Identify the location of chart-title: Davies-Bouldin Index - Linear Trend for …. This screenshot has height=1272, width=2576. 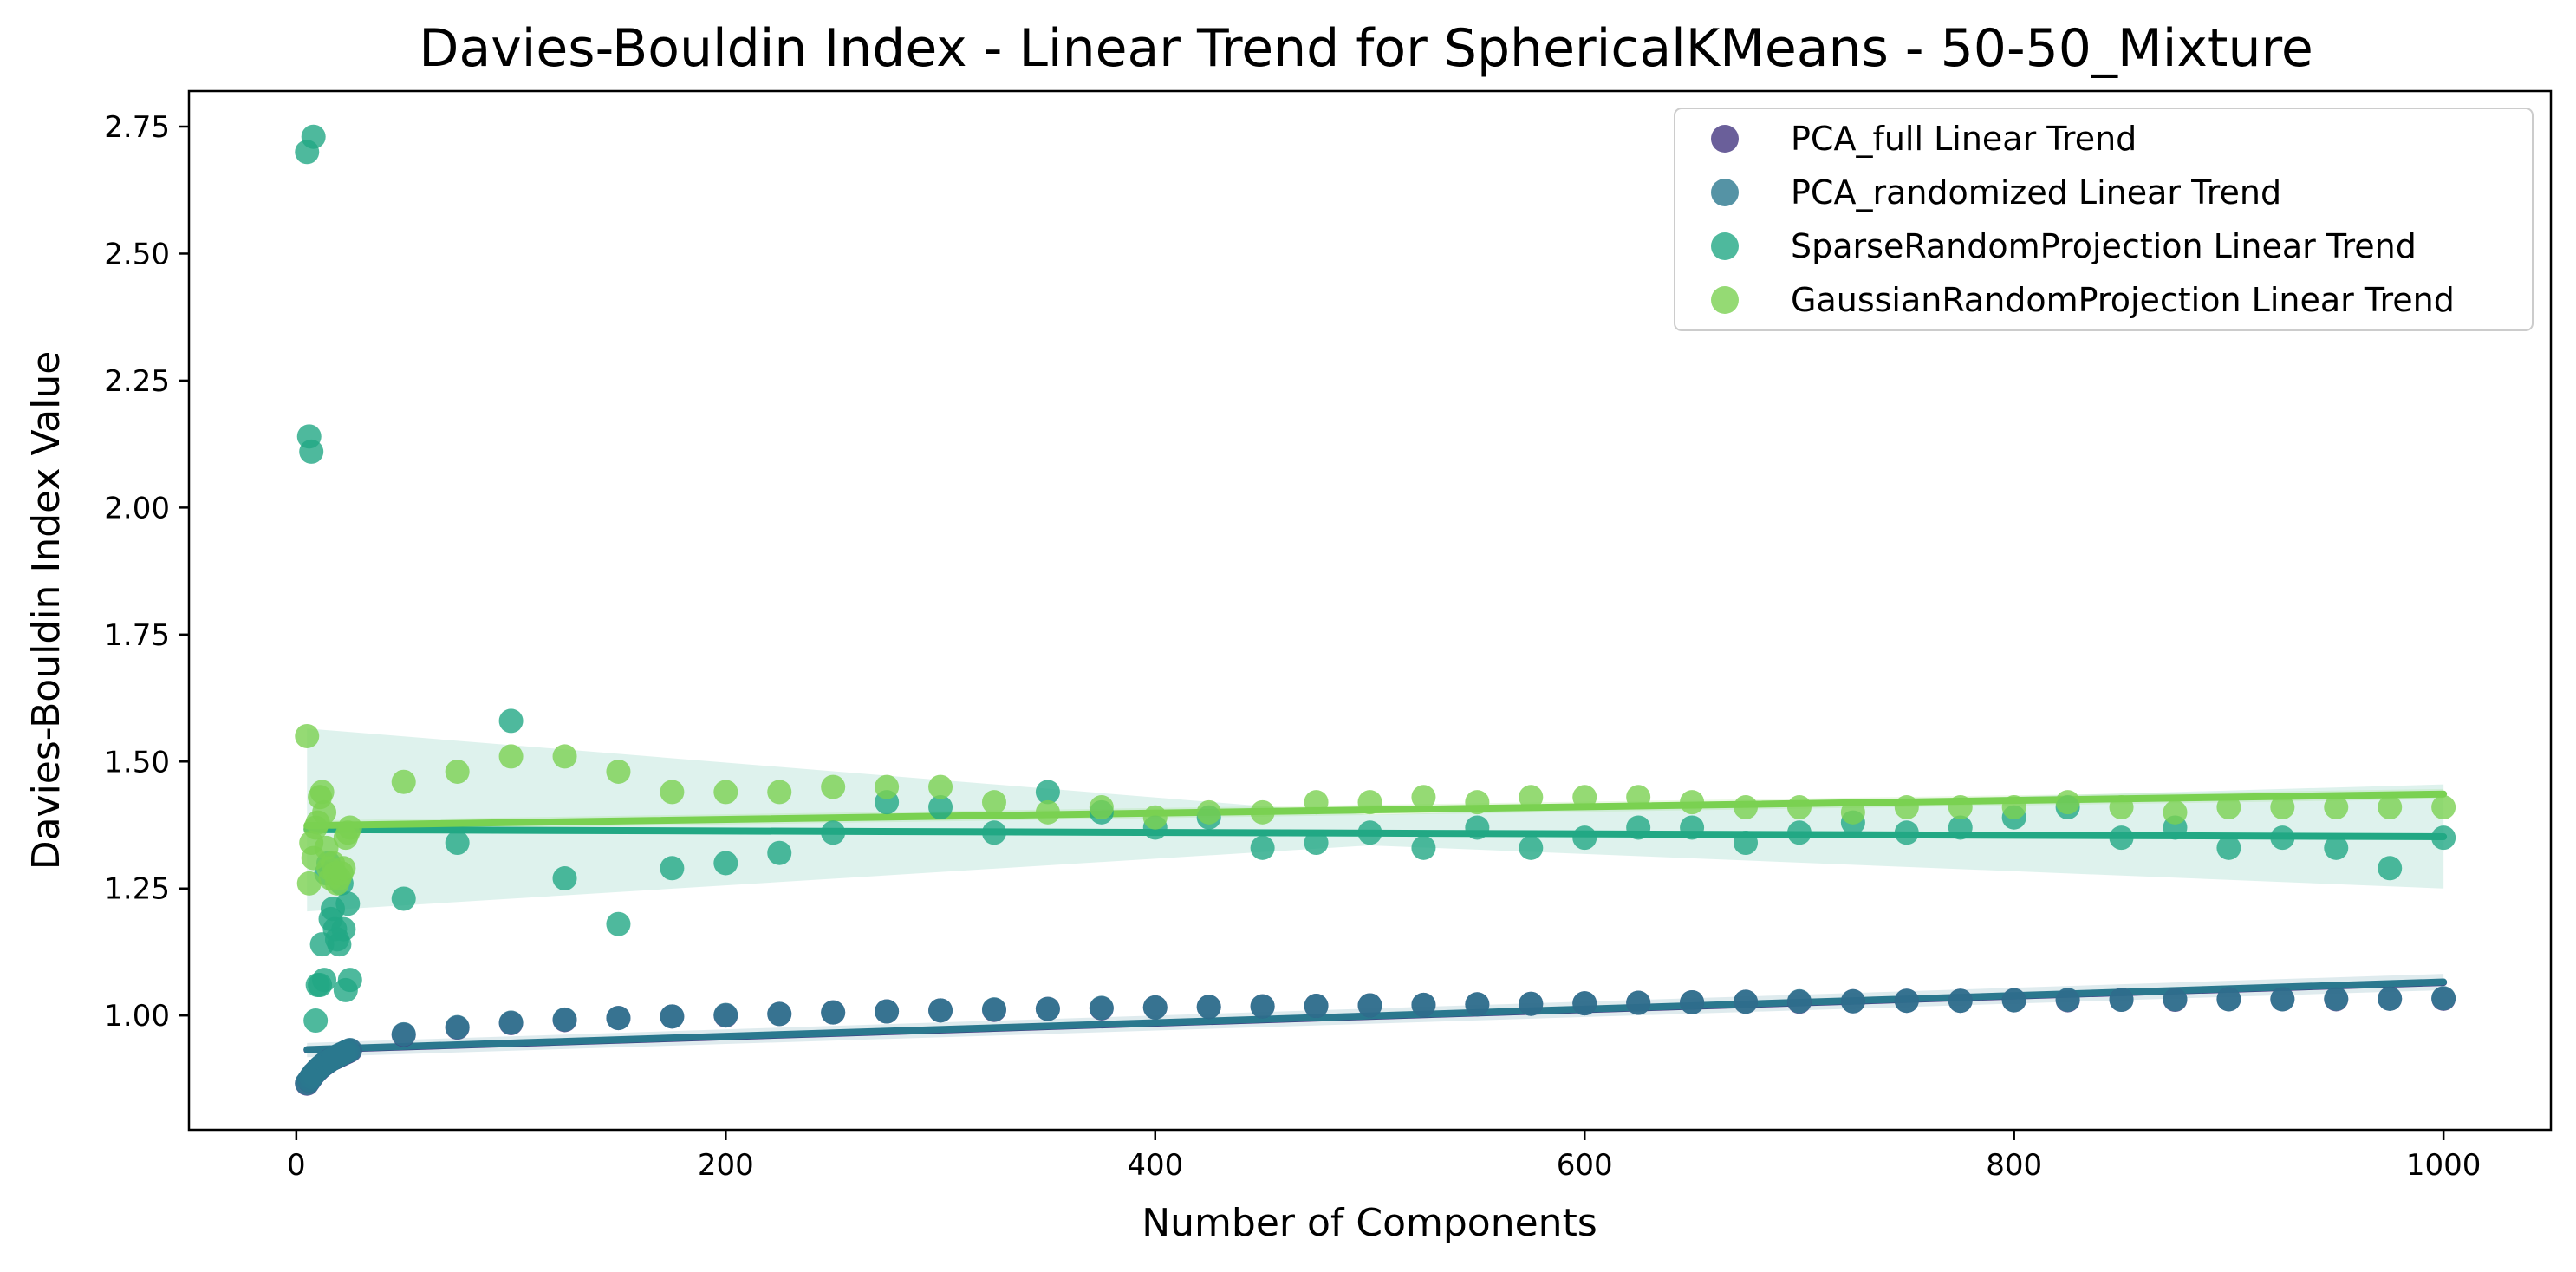
(1366, 48).